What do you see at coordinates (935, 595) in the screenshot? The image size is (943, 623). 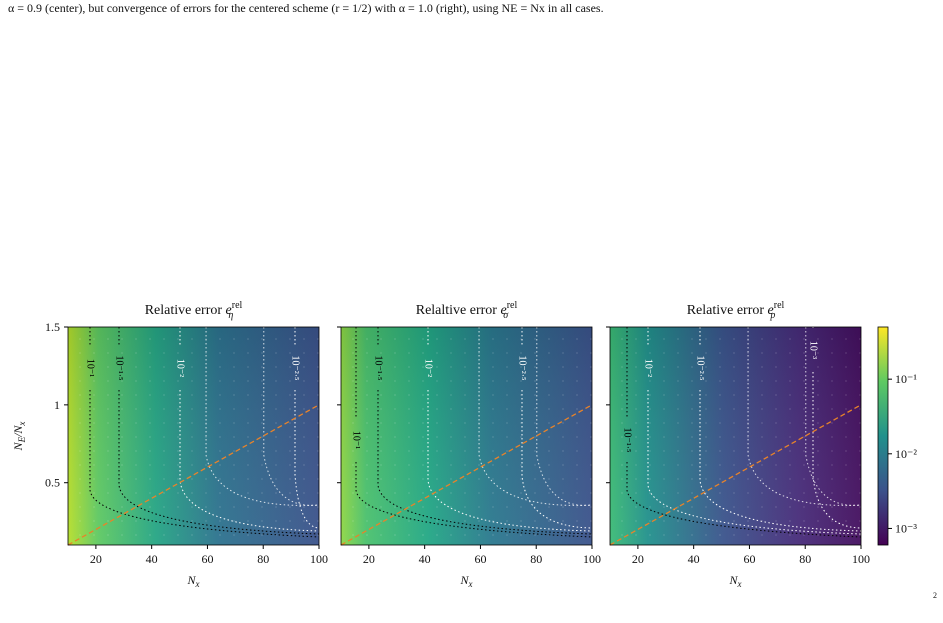 I see `page-number: 2` at bounding box center [935, 595].